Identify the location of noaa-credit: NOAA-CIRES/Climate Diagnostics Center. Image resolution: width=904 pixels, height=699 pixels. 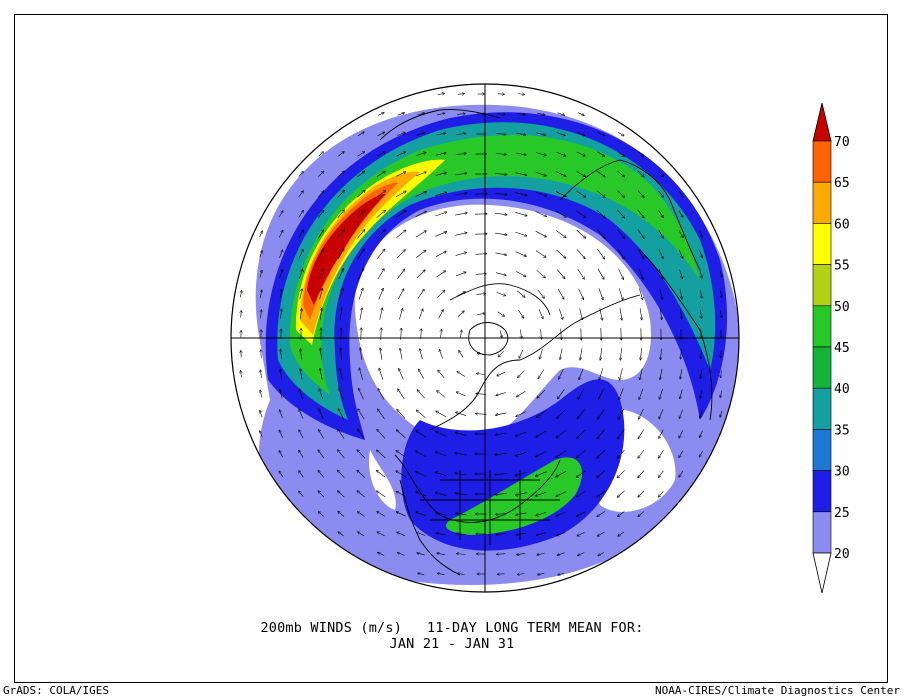
(777, 690).